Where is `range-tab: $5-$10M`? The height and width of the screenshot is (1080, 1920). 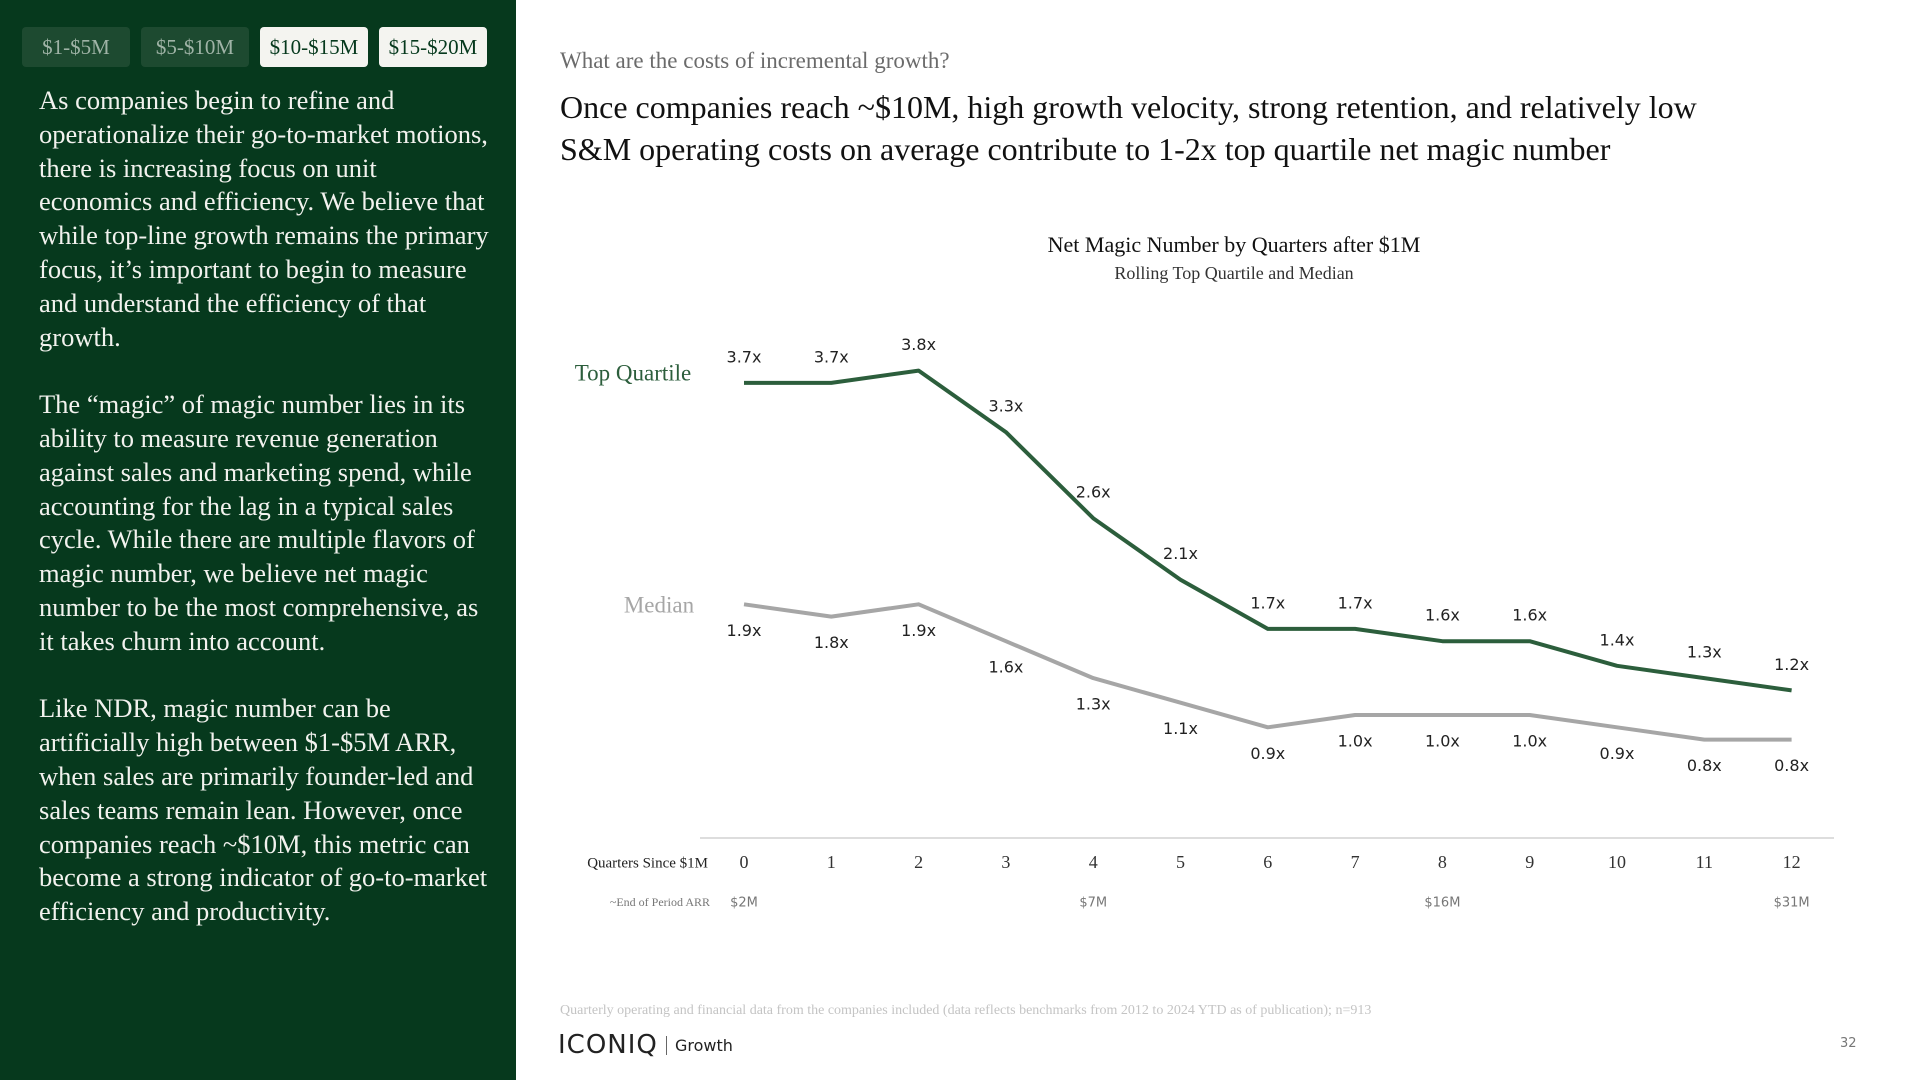
range-tab: $5-$10M is located at coordinates (195, 47).